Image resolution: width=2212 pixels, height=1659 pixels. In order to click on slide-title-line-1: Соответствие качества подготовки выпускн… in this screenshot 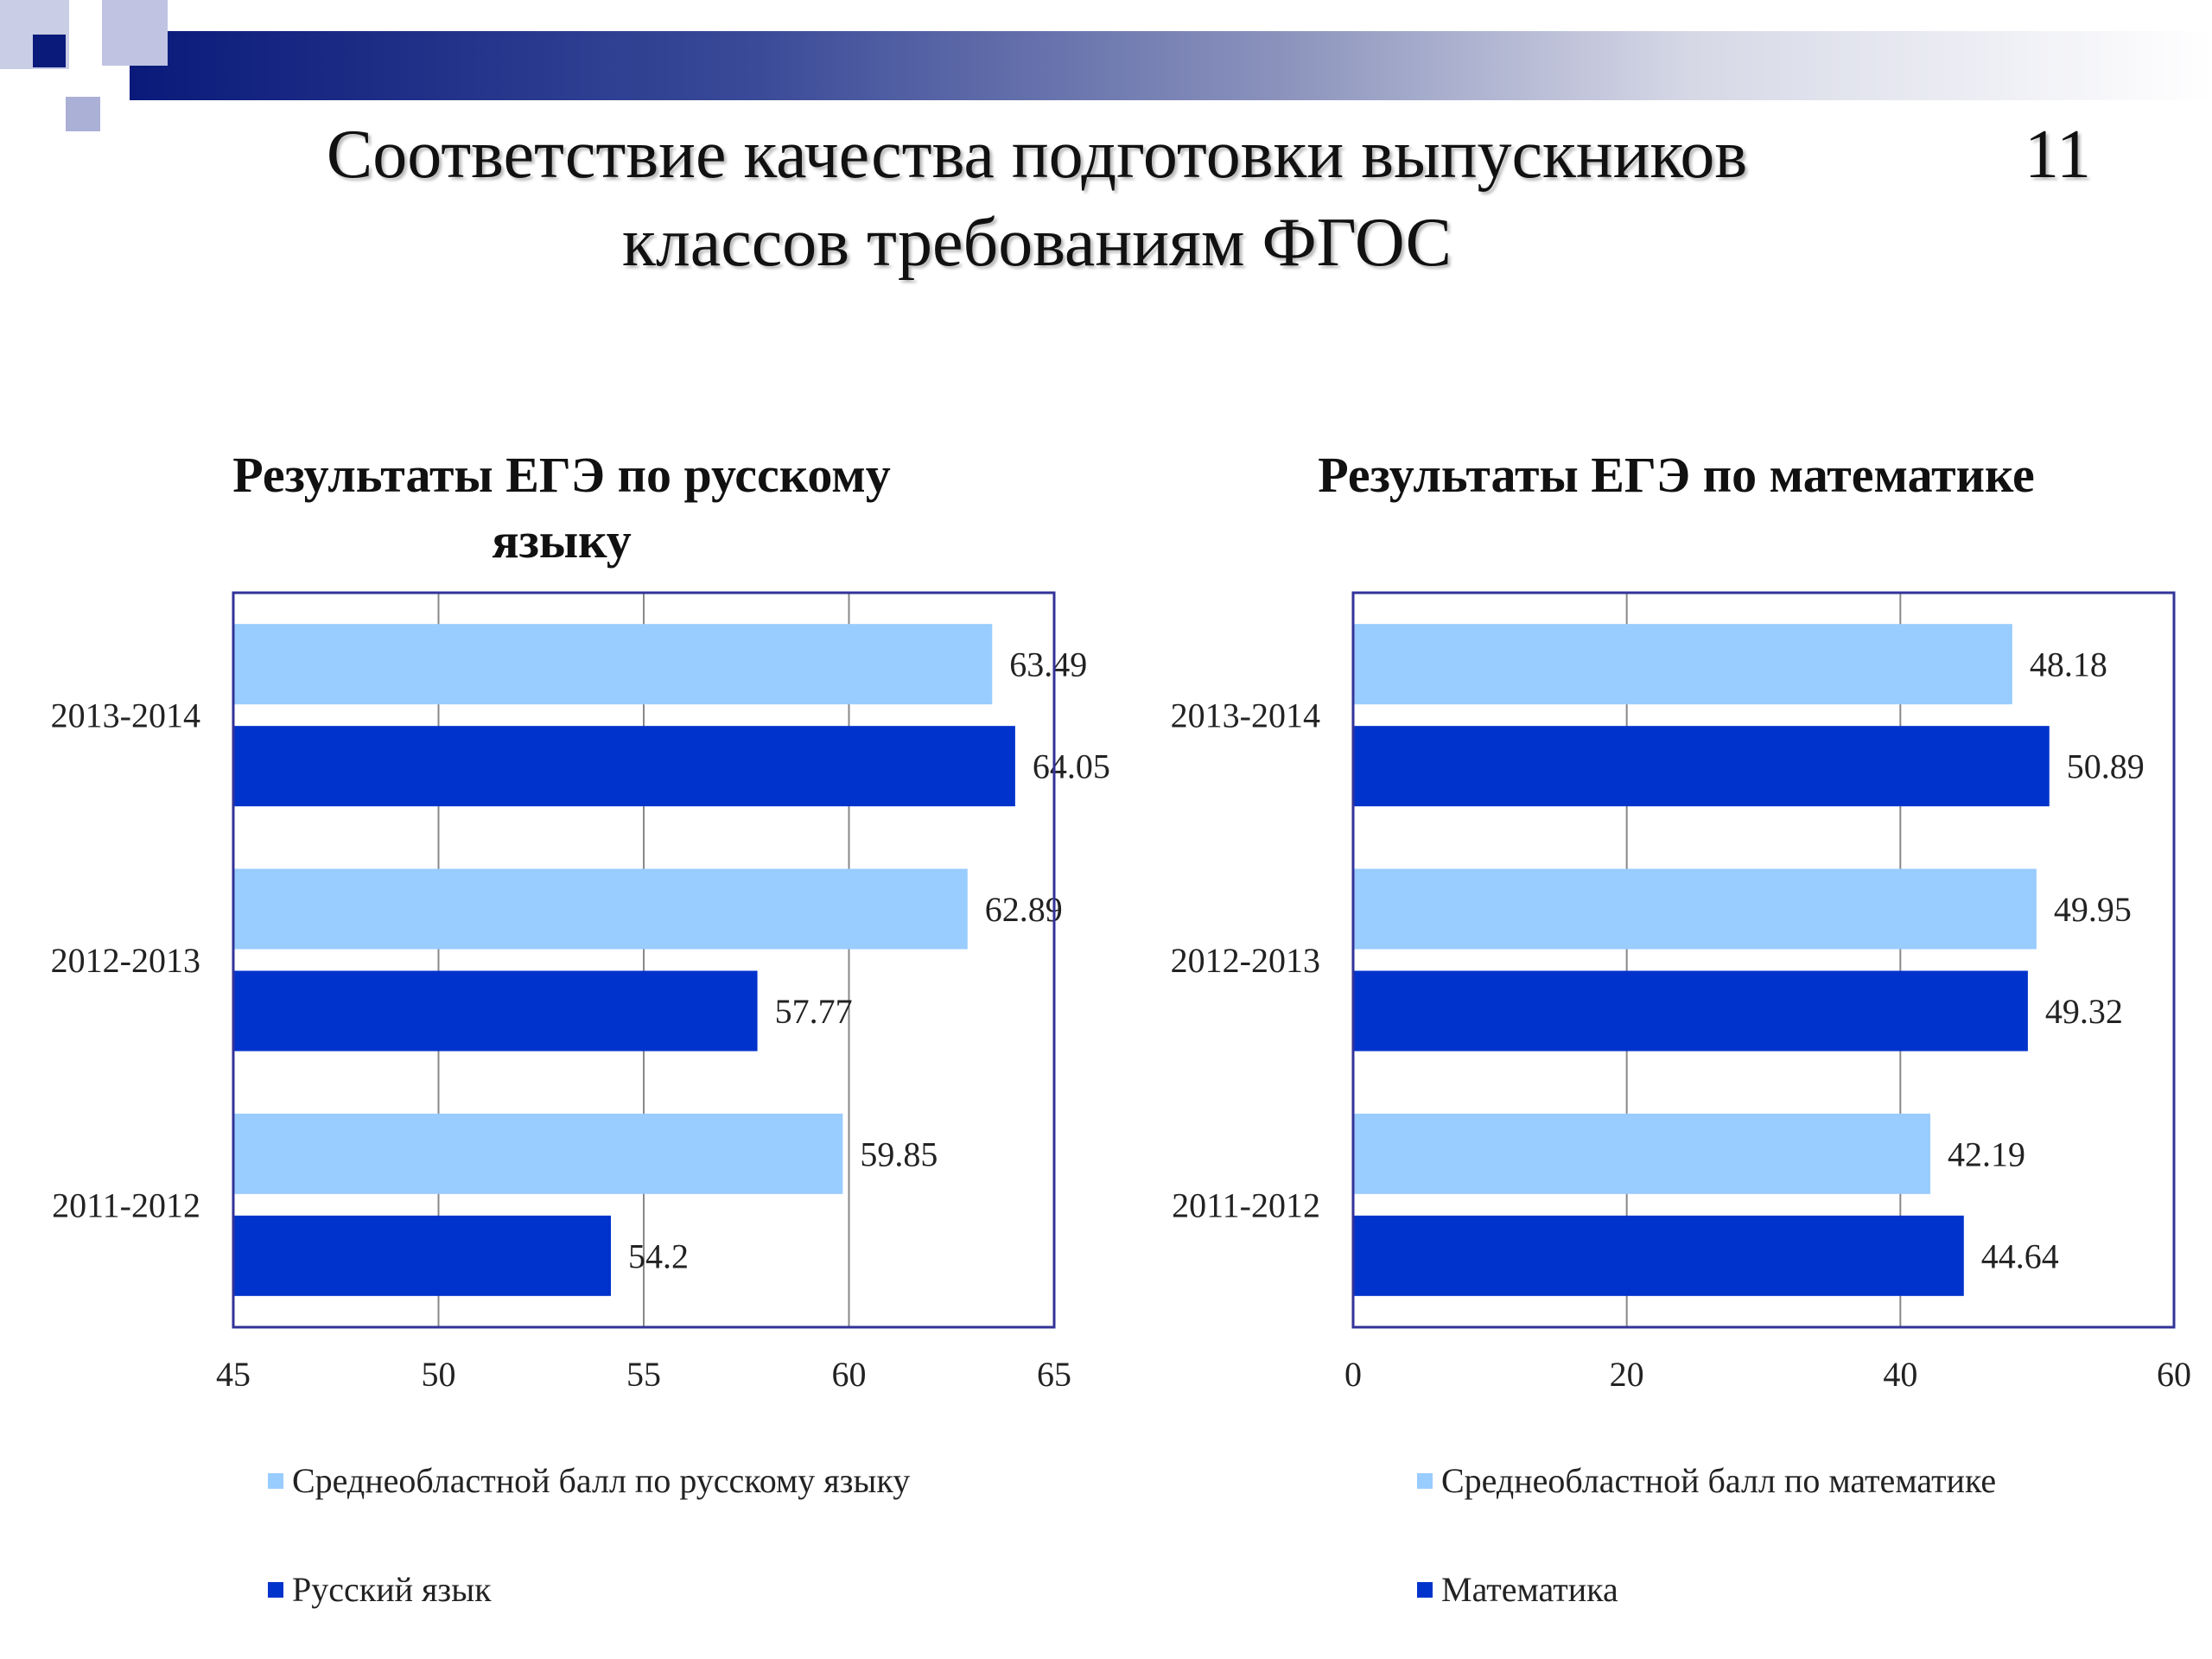, I will do `click(1037, 155)`.